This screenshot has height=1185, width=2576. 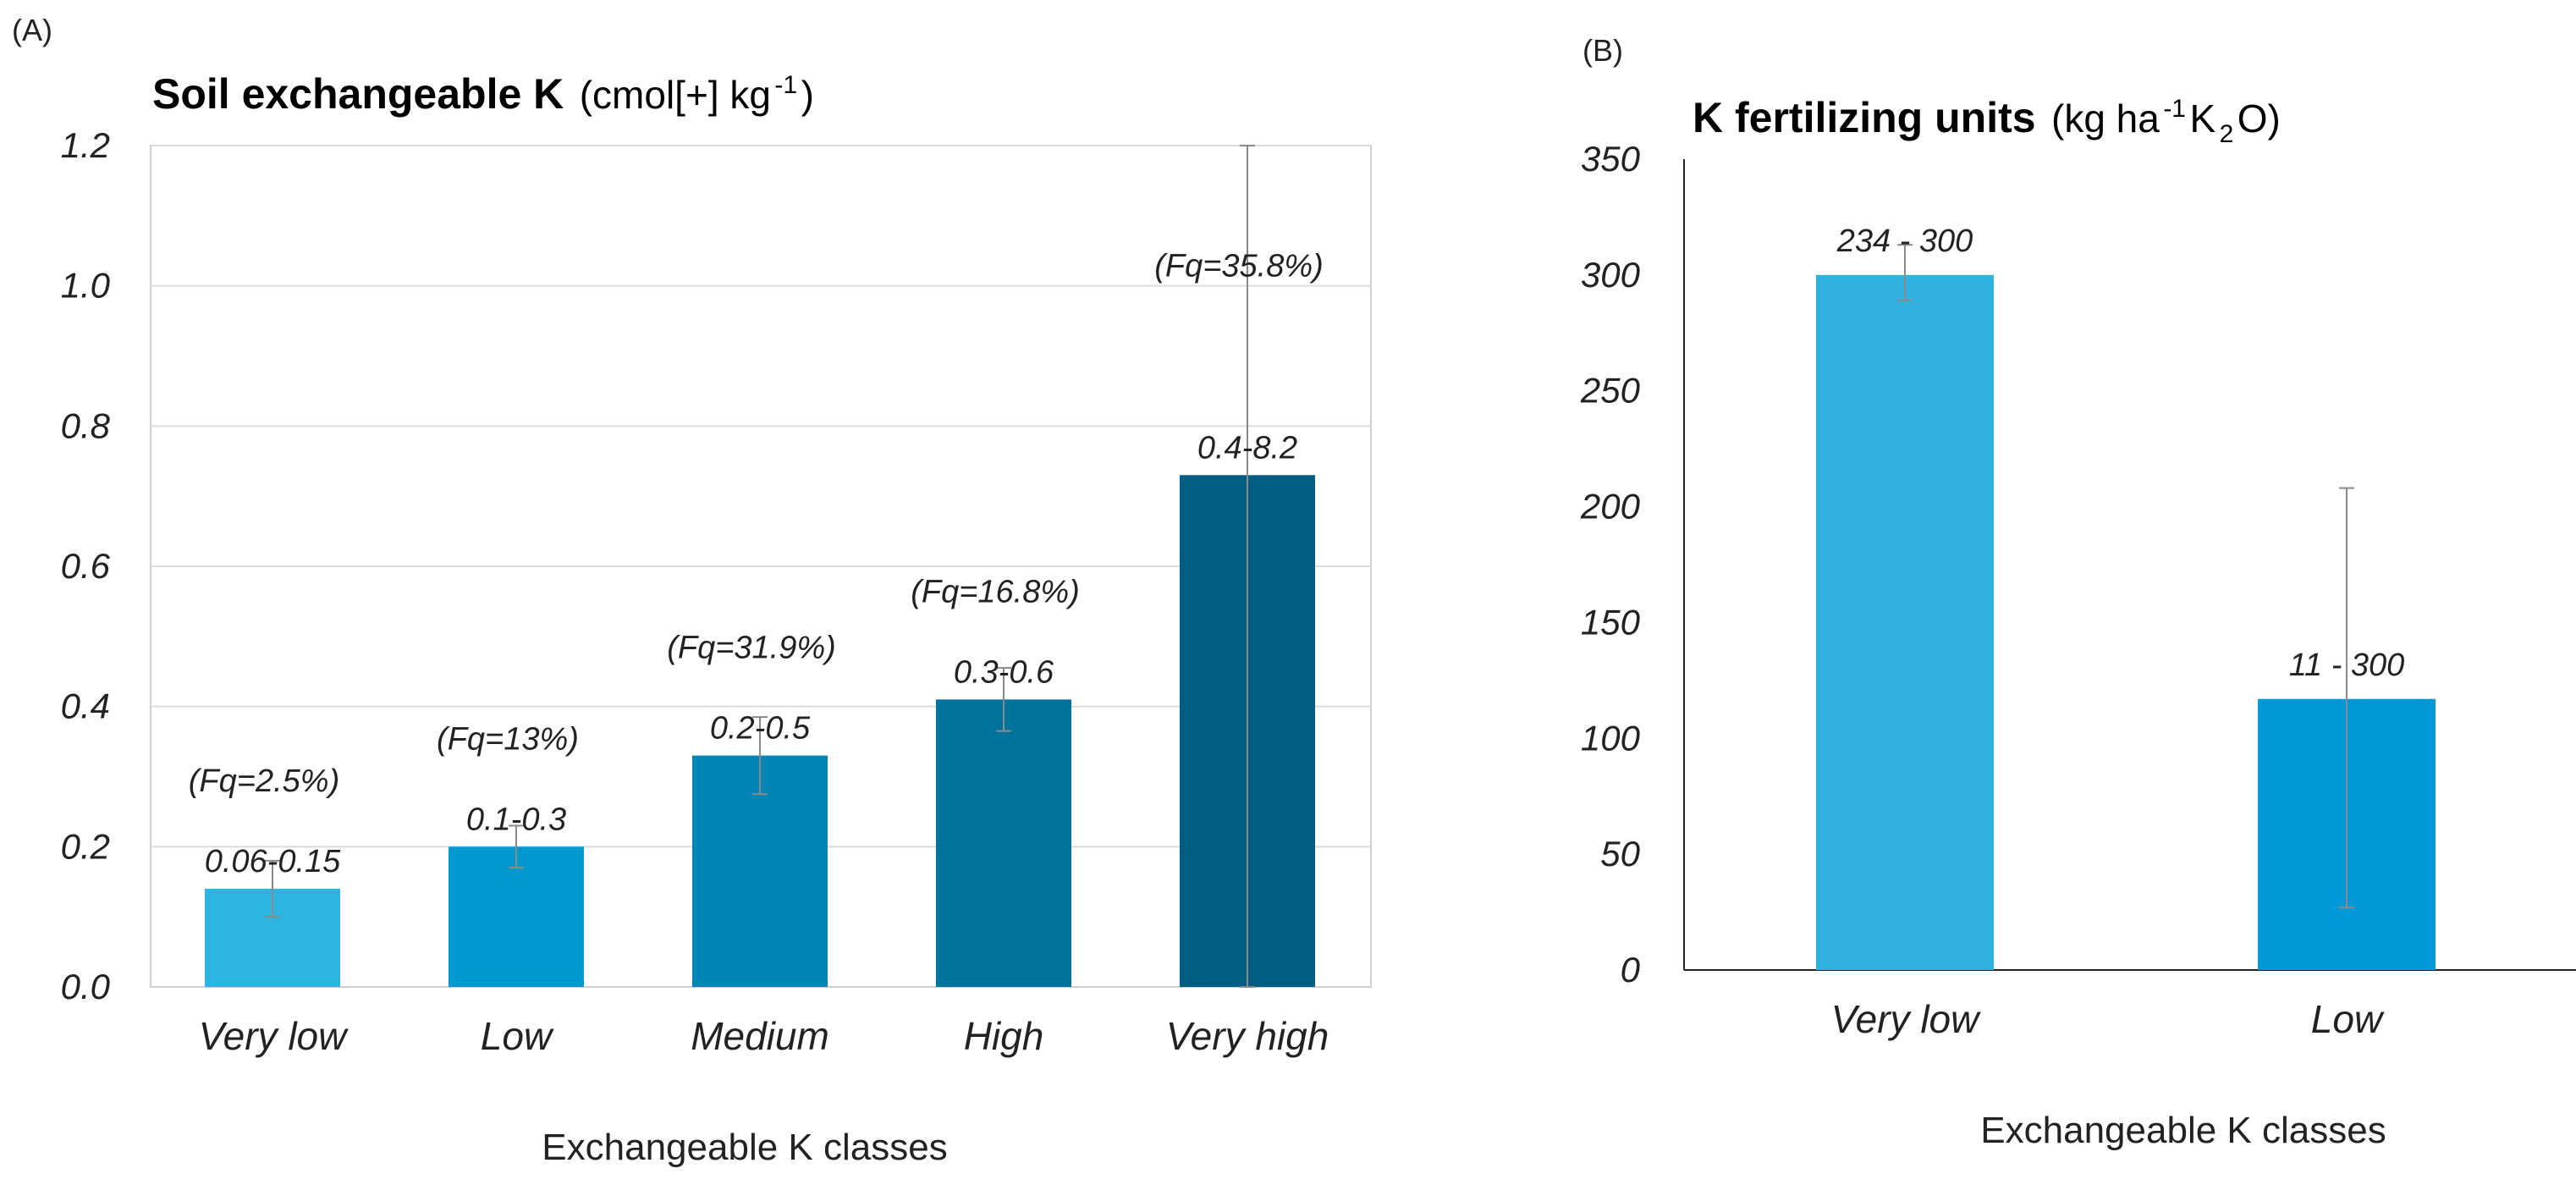 I want to click on panel-a-y-tick-label: 0.4, so click(x=85, y=706).